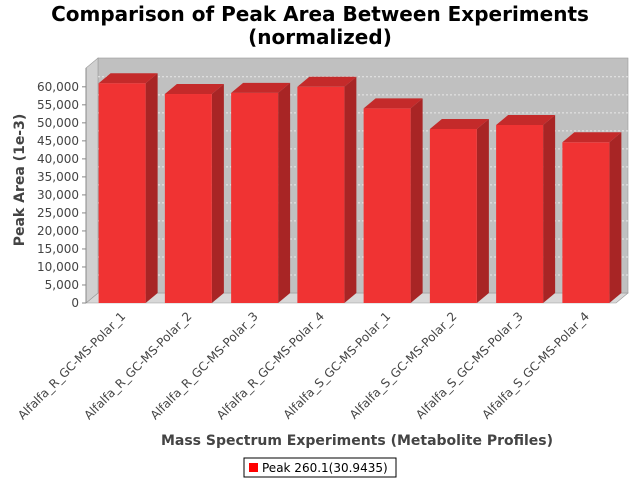 This screenshot has height=480, width=640. I want to click on x-tick-label: Alfalfa_S_GC-MS-Polar_3, so click(469, 365).